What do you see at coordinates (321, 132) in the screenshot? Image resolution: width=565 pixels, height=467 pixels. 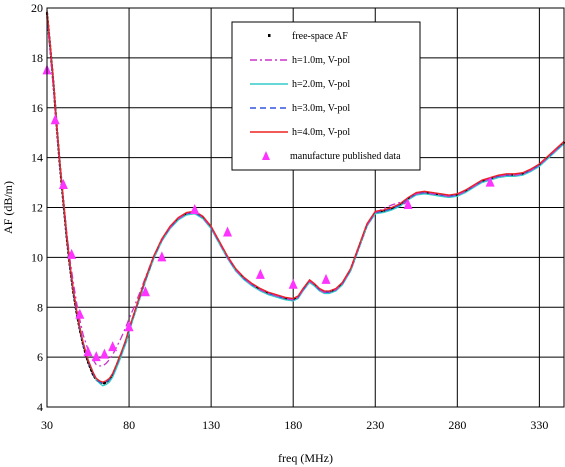 I see `legend-label: h=4.0m, V-pol` at bounding box center [321, 132].